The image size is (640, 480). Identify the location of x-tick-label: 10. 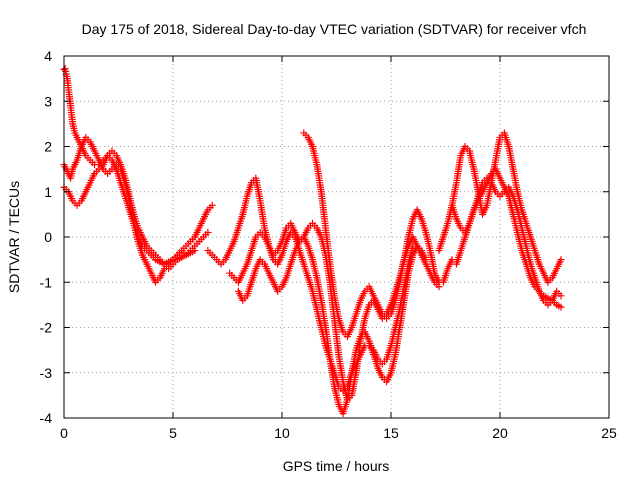
(282, 433).